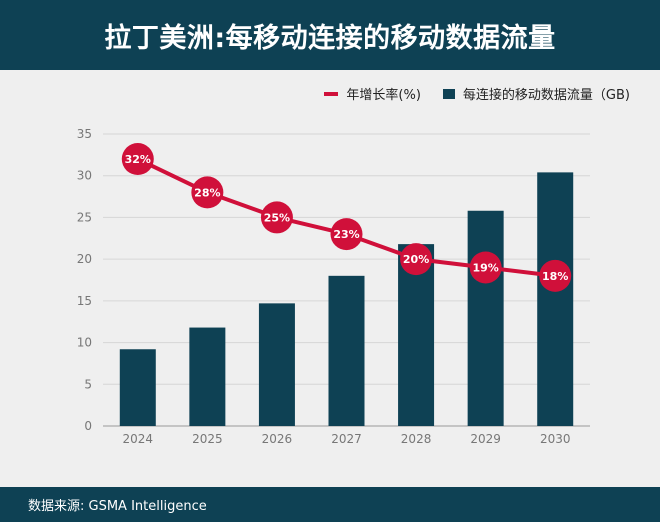  Describe the element at coordinates (416, 439) in the screenshot. I see `x-tick-label: 2028` at that location.